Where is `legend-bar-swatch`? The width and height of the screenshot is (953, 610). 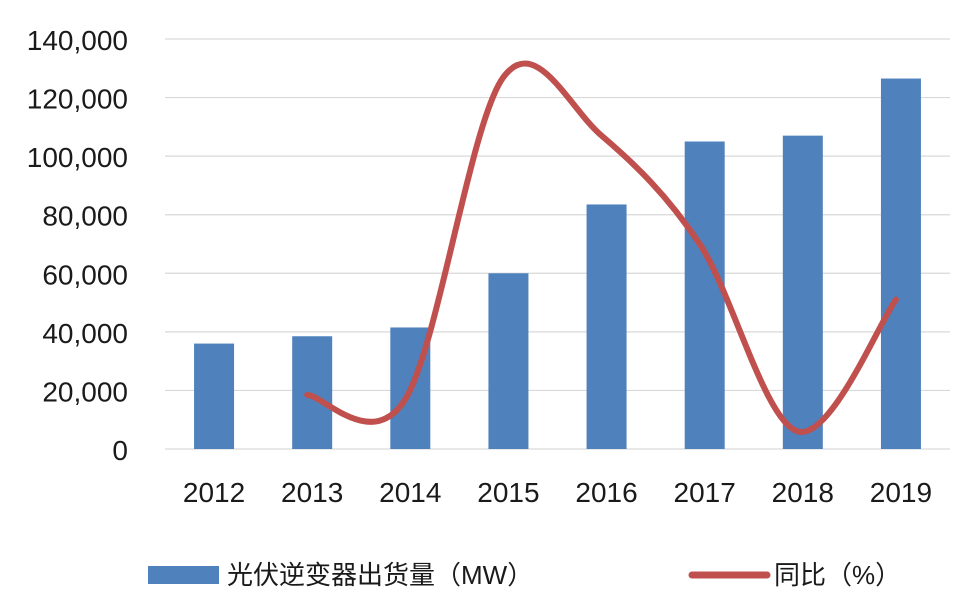 legend-bar-swatch is located at coordinates (183, 575).